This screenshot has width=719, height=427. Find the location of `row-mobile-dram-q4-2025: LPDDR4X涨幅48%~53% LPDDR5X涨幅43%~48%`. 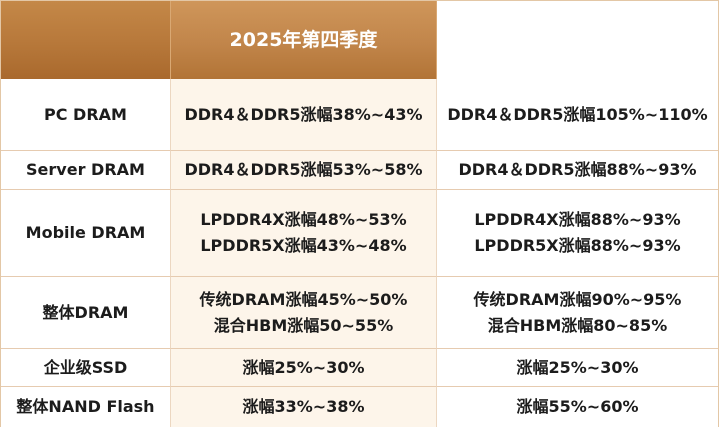

row-mobile-dram-q4-2025: LPDDR4X涨幅48%~53% LPDDR5X涨幅43%~48% is located at coordinates (303, 233).